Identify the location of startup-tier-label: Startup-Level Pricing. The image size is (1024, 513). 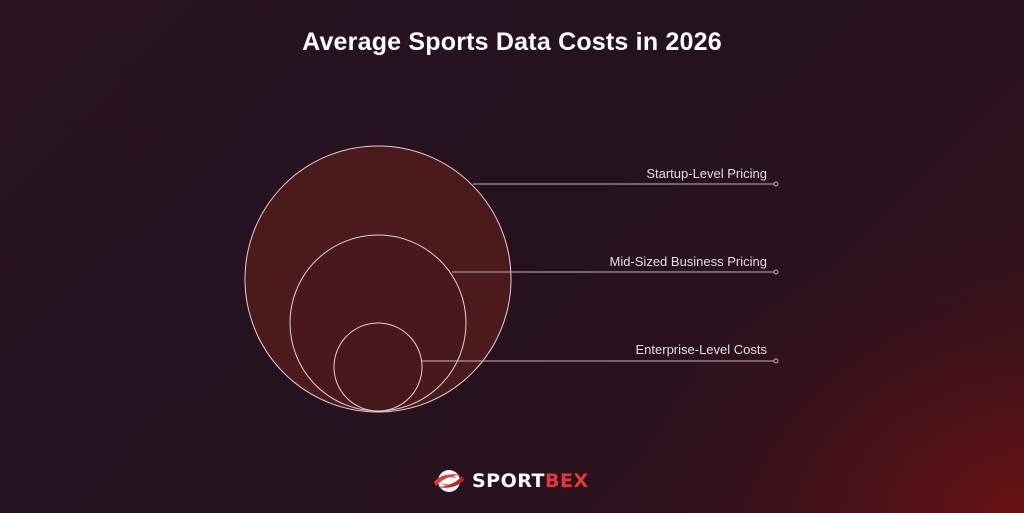
(706, 173).